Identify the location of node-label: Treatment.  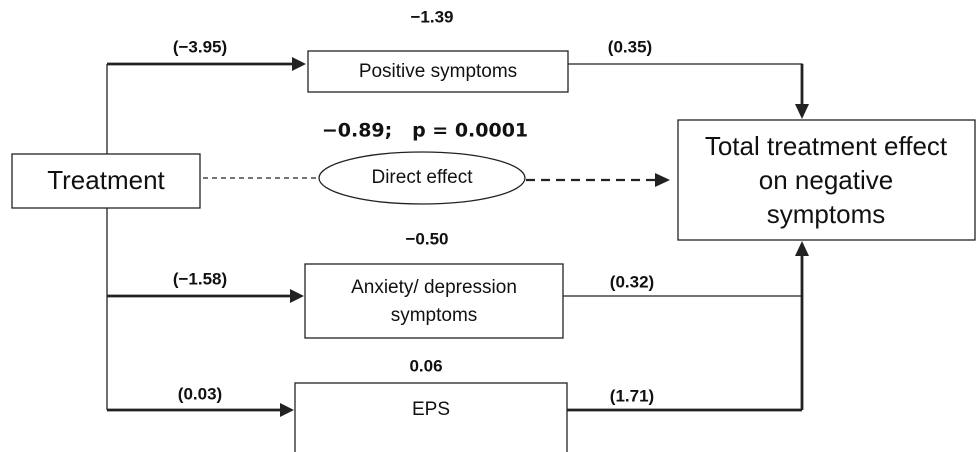
(106, 180).